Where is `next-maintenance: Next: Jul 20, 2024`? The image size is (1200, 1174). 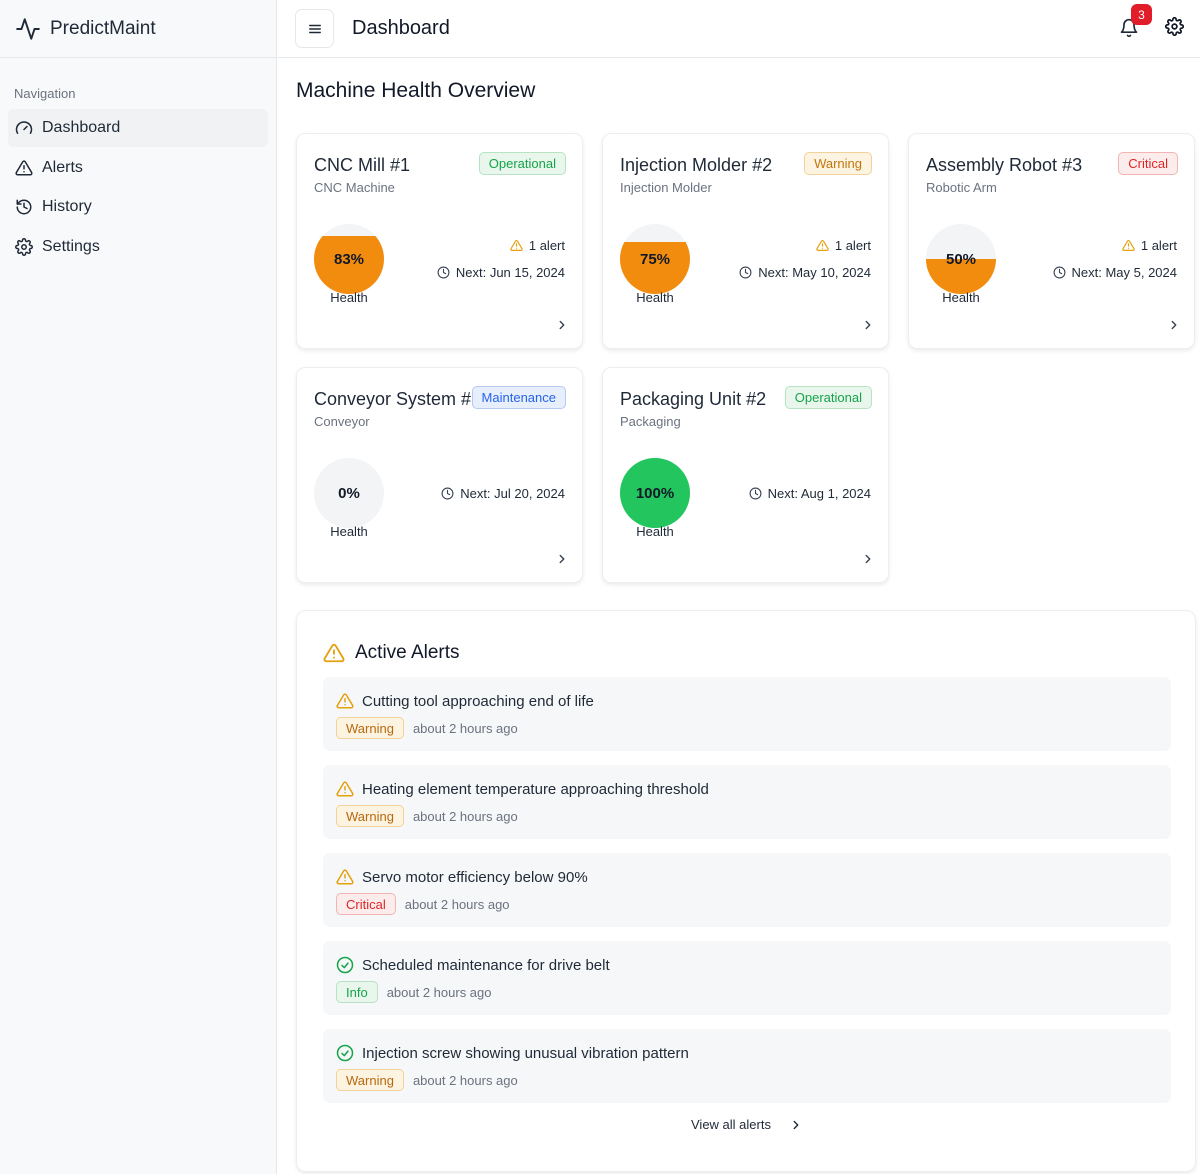
next-maintenance: Next: Jul 20, 2024 is located at coordinates (503, 493).